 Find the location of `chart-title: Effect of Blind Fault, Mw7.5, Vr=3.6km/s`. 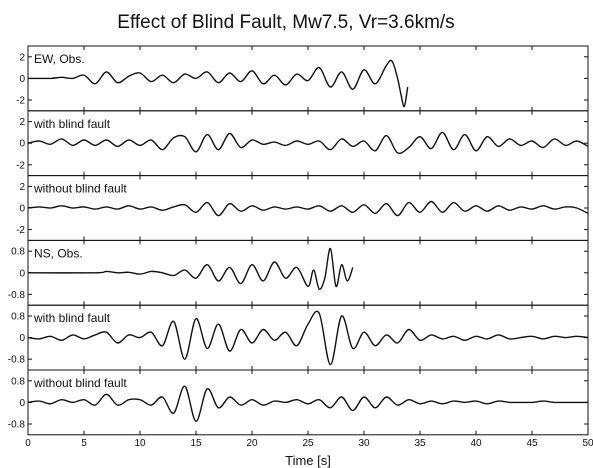

chart-title: Effect of Blind Fault, Mw7.5, Vr=3.6km/s is located at coordinates (285, 22).